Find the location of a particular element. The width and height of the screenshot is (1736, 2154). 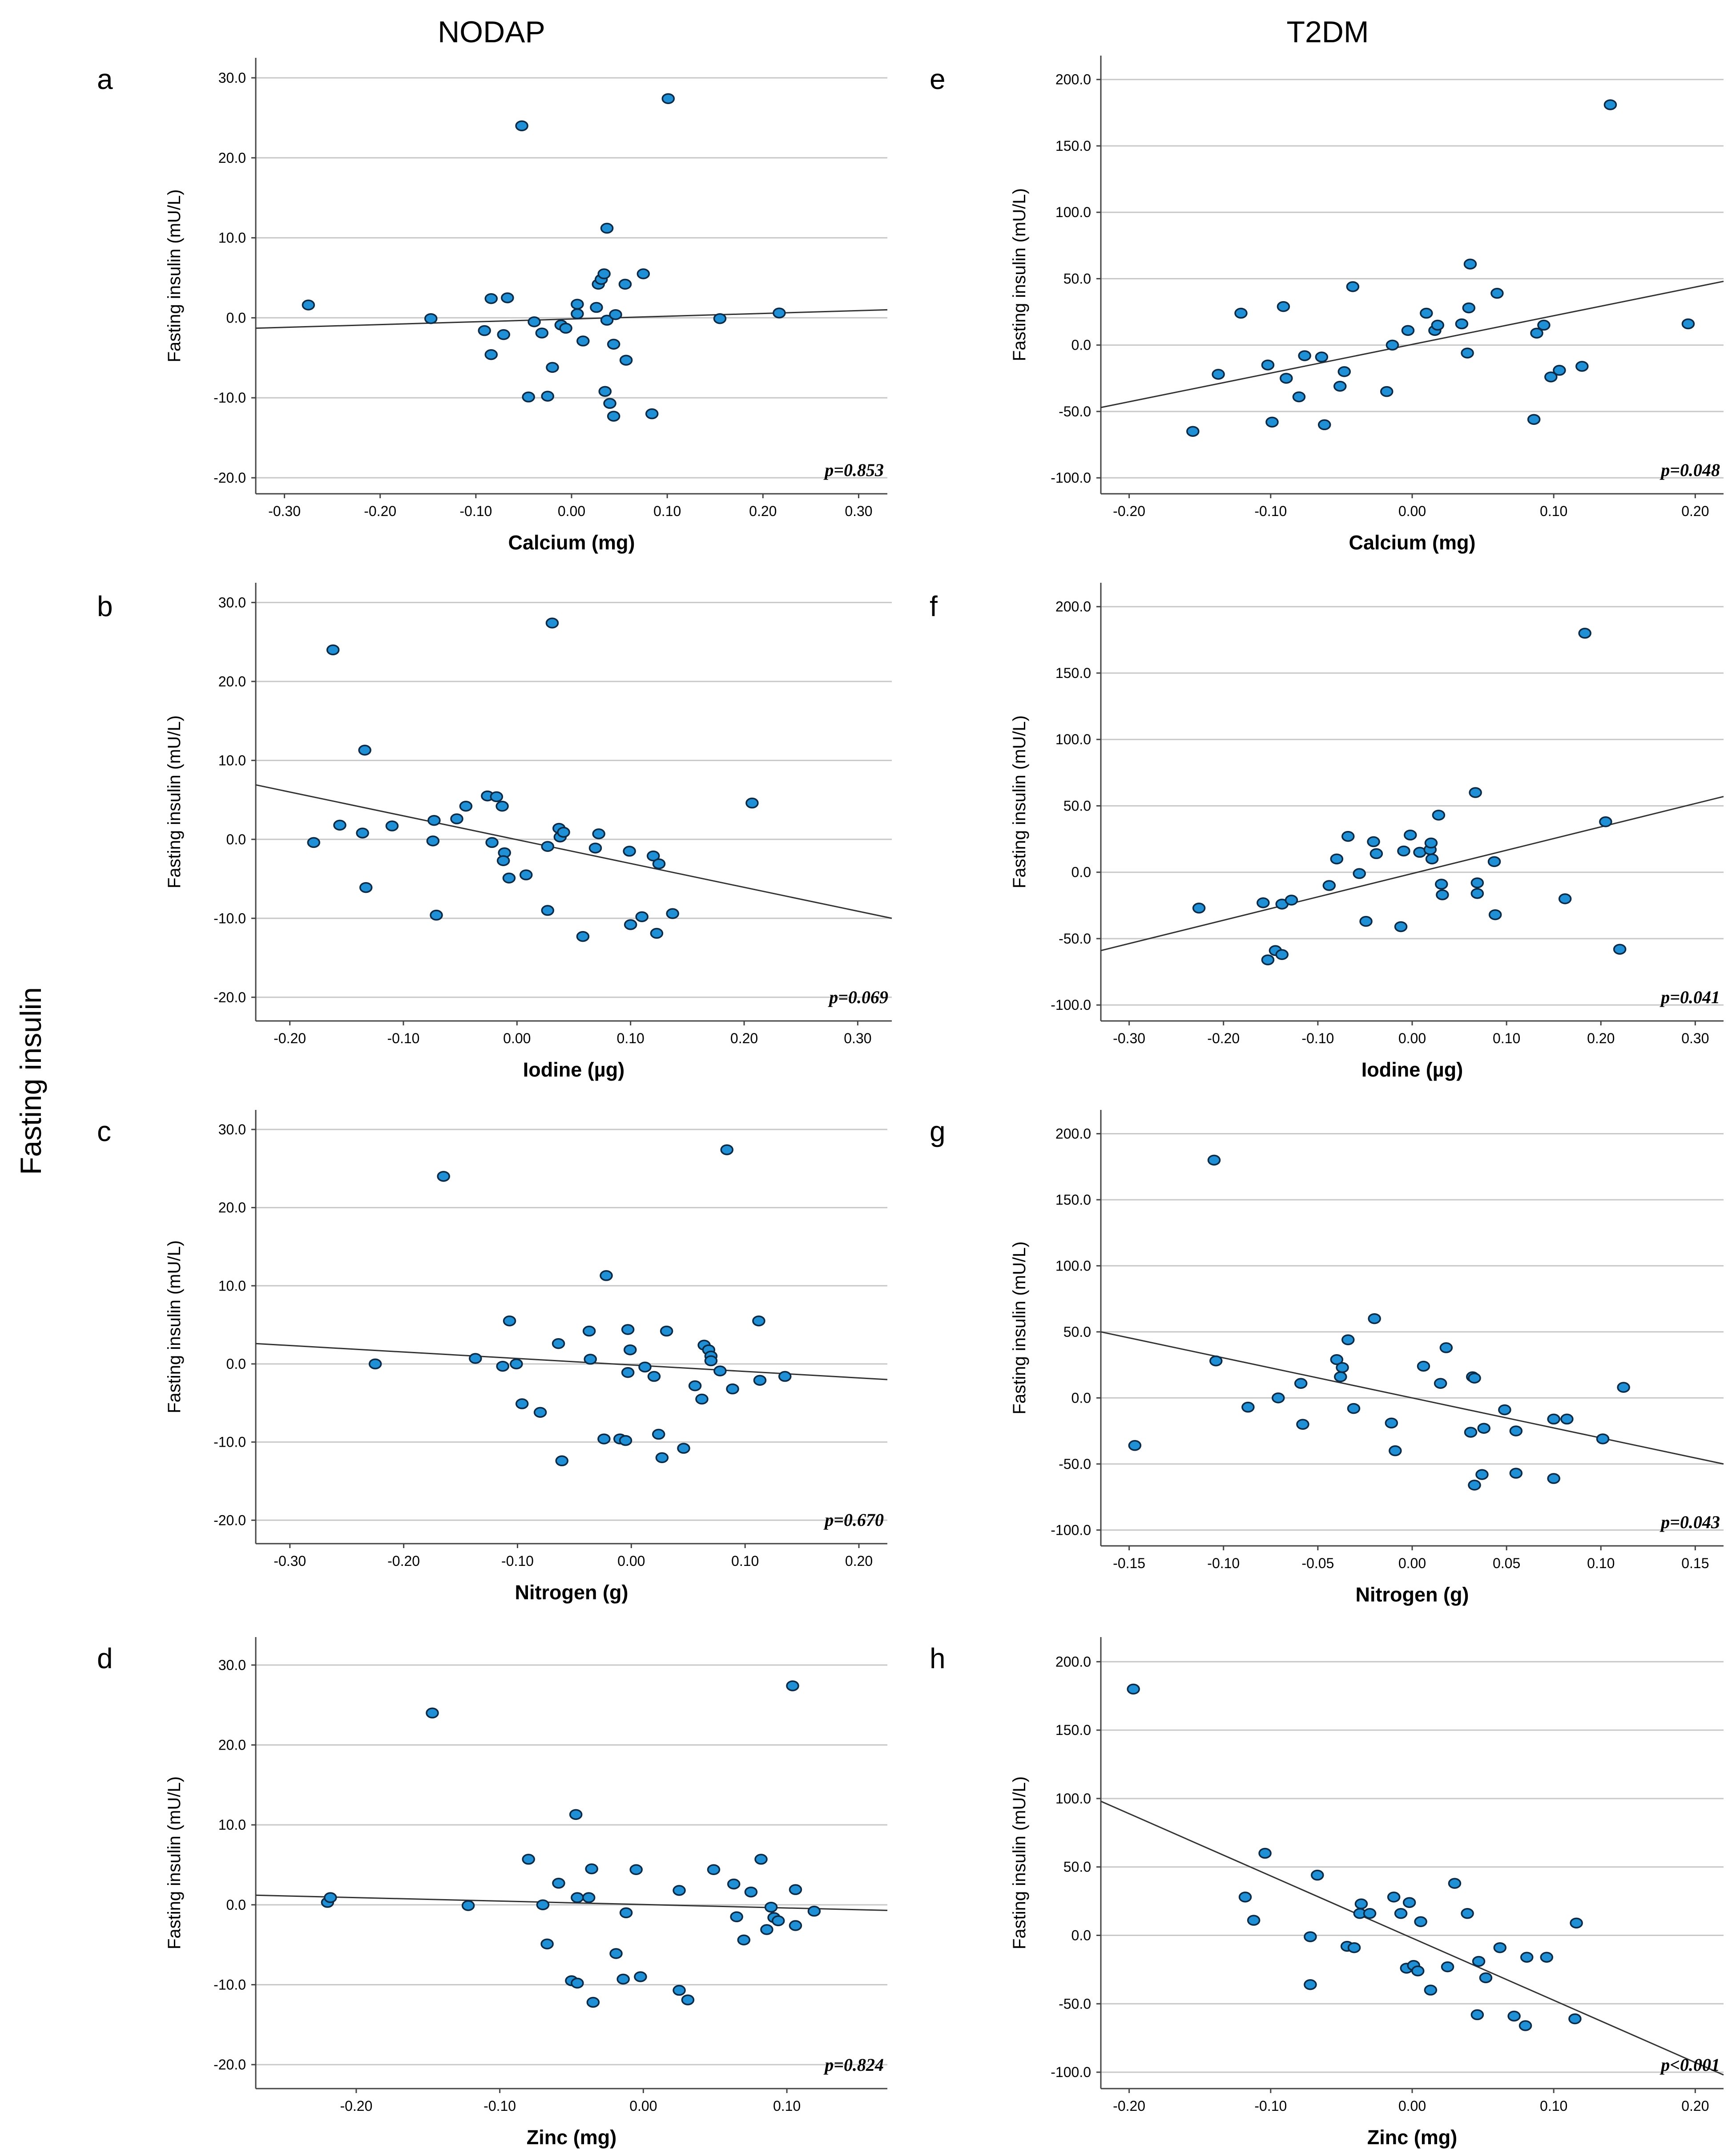

panel-letter-h: h is located at coordinates (938, 1658).